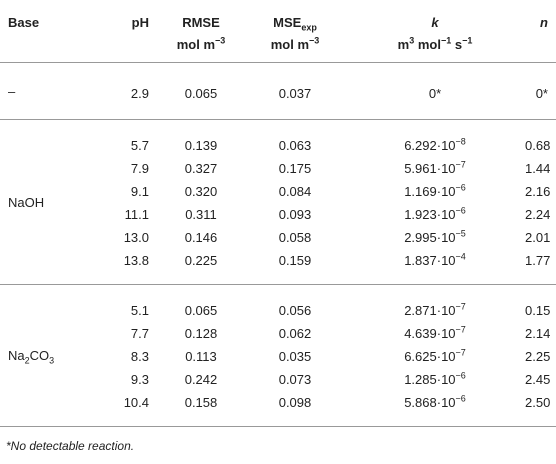  Describe the element at coordinates (430, 402) in the screenshot. I see `text-segment: 5.868·10` at that location.